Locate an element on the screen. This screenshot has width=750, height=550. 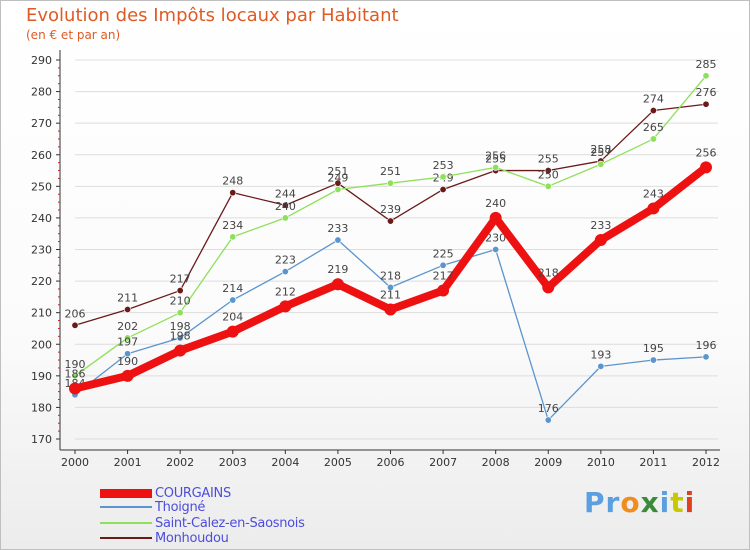
data-label-courgains: 211 is located at coordinates (390, 295).